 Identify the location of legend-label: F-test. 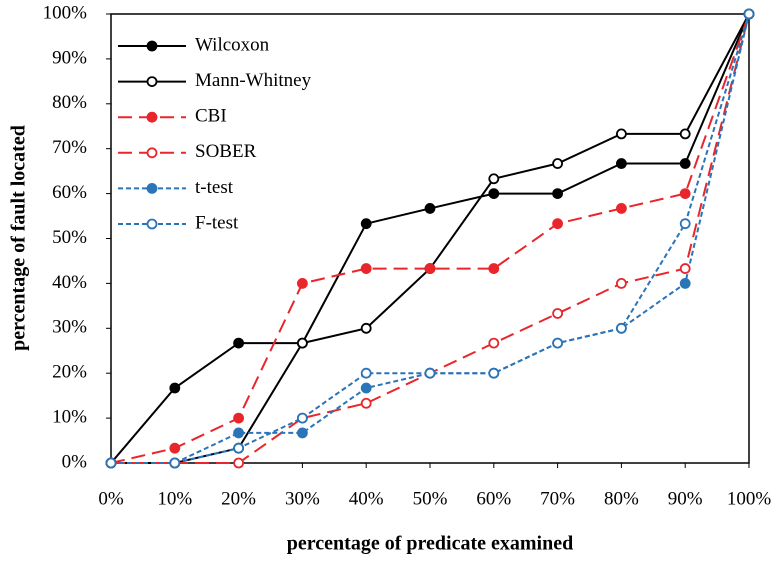
(217, 222).